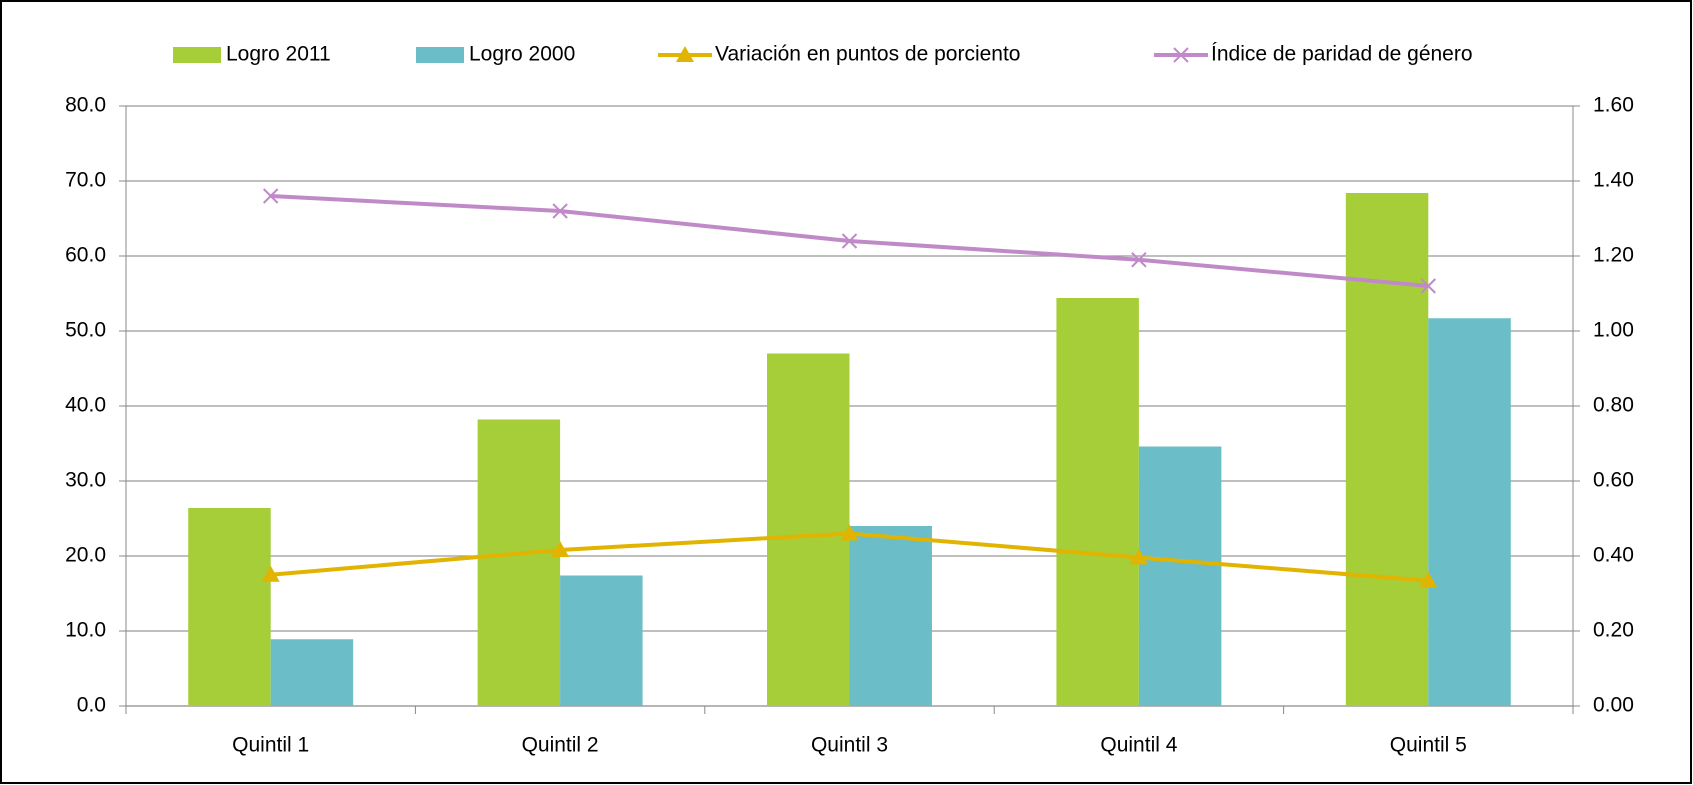  What do you see at coordinates (867, 54) in the screenshot?
I see `legend-label: Variación en puntos de porciento` at bounding box center [867, 54].